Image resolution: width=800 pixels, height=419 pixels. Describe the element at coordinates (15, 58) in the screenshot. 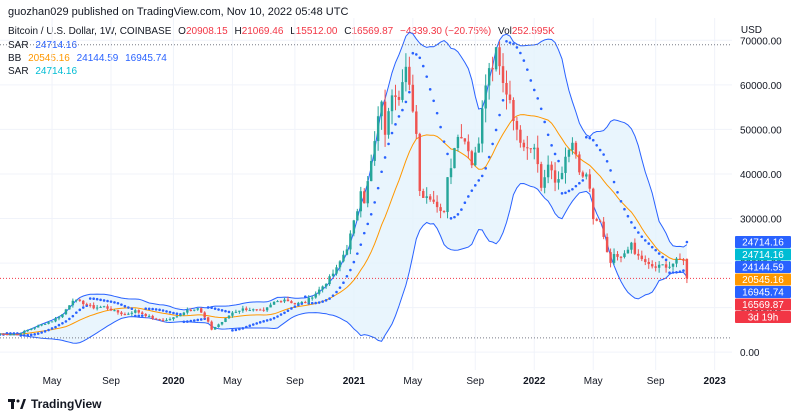

I see `bb-label: BB` at that location.